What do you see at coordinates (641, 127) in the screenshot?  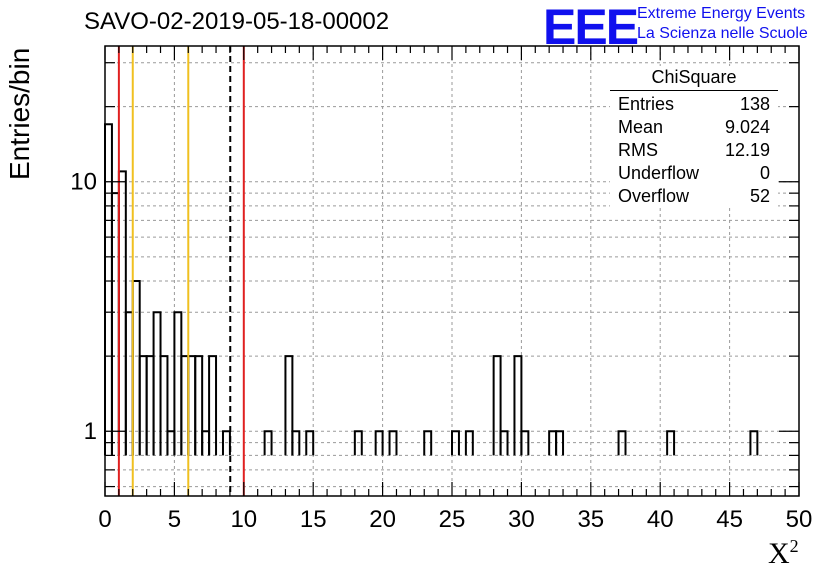 I see `stats-label: Mean` at bounding box center [641, 127].